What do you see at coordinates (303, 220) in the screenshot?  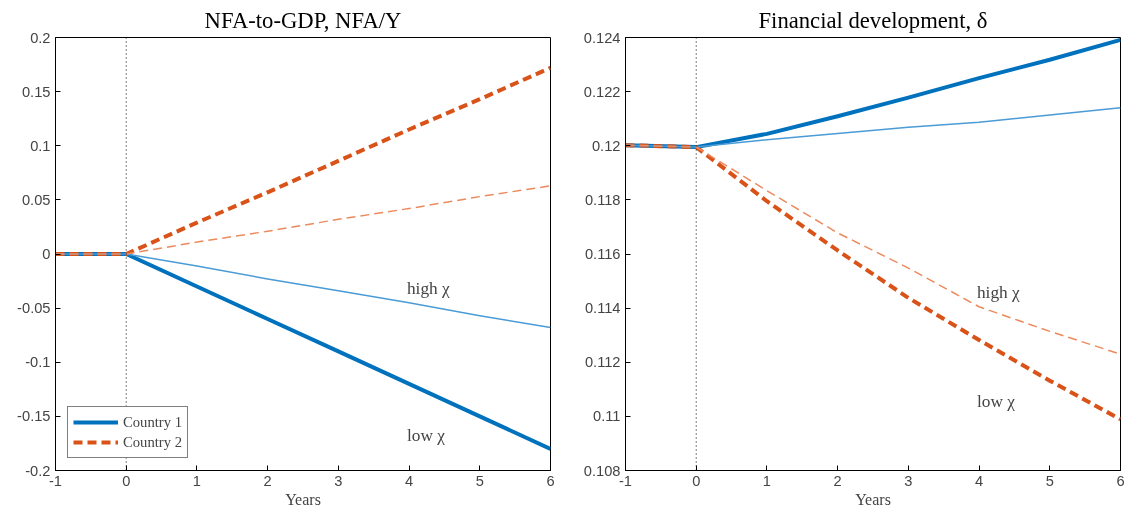 I see `line-series` at bounding box center [303, 220].